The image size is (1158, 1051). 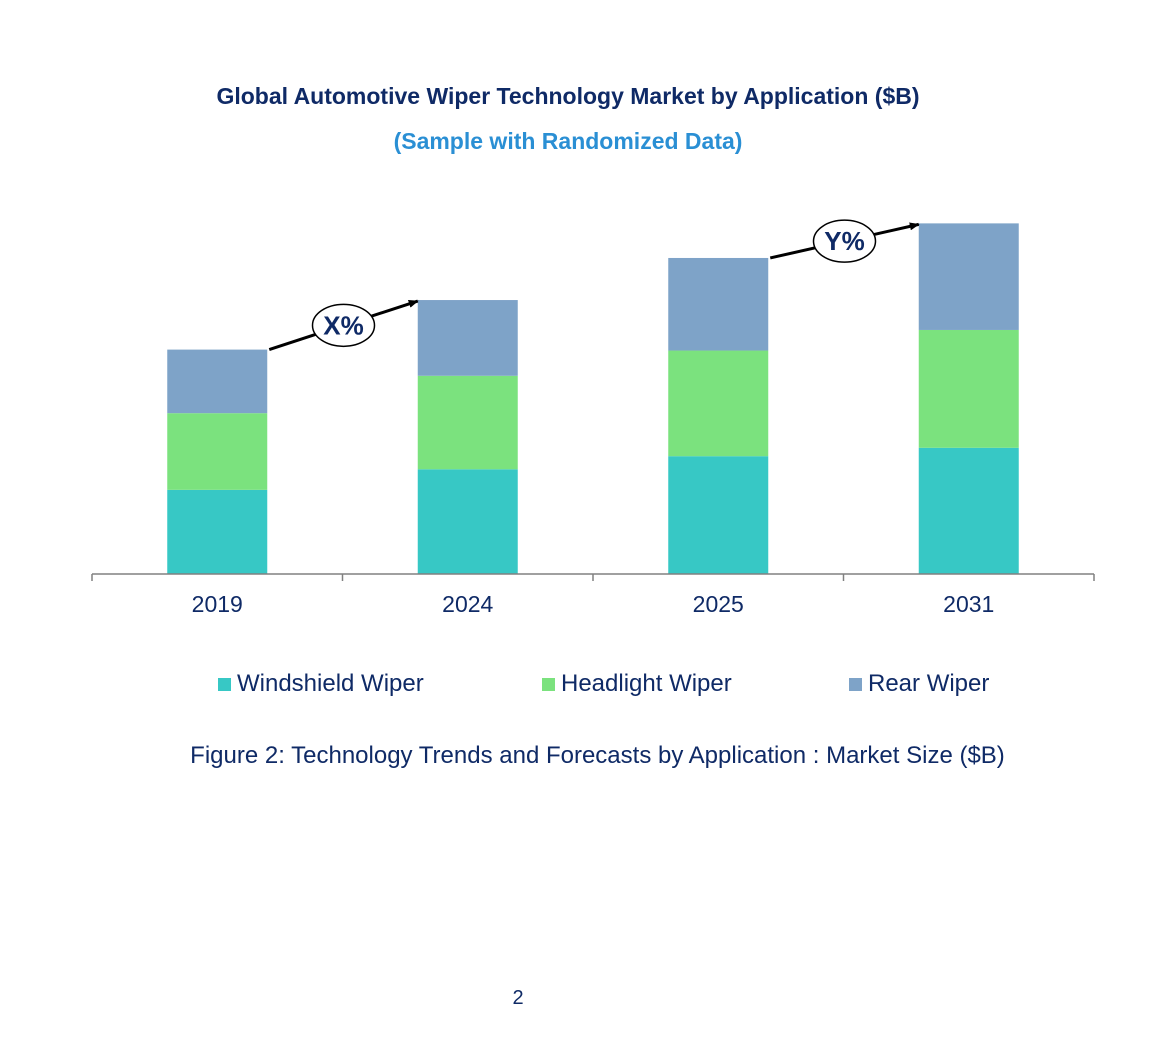 What do you see at coordinates (718, 304) in the screenshot?
I see `bar-rear-wiper-2025` at bounding box center [718, 304].